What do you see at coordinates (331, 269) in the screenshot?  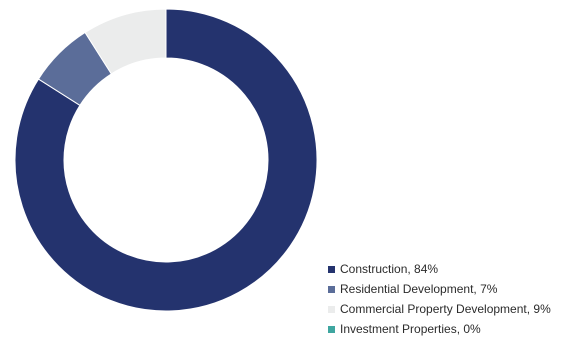 I see `legend-swatch-construction` at bounding box center [331, 269].